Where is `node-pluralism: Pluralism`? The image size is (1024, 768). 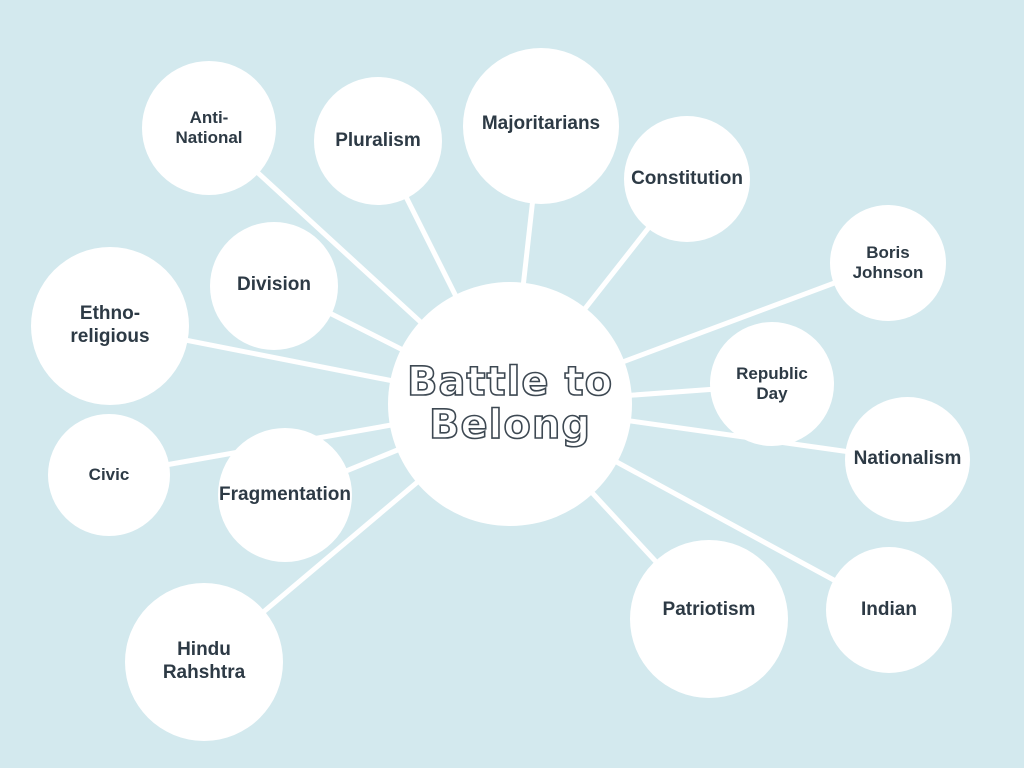
node-pluralism: Pluralism is located at coordinates (378, 141).